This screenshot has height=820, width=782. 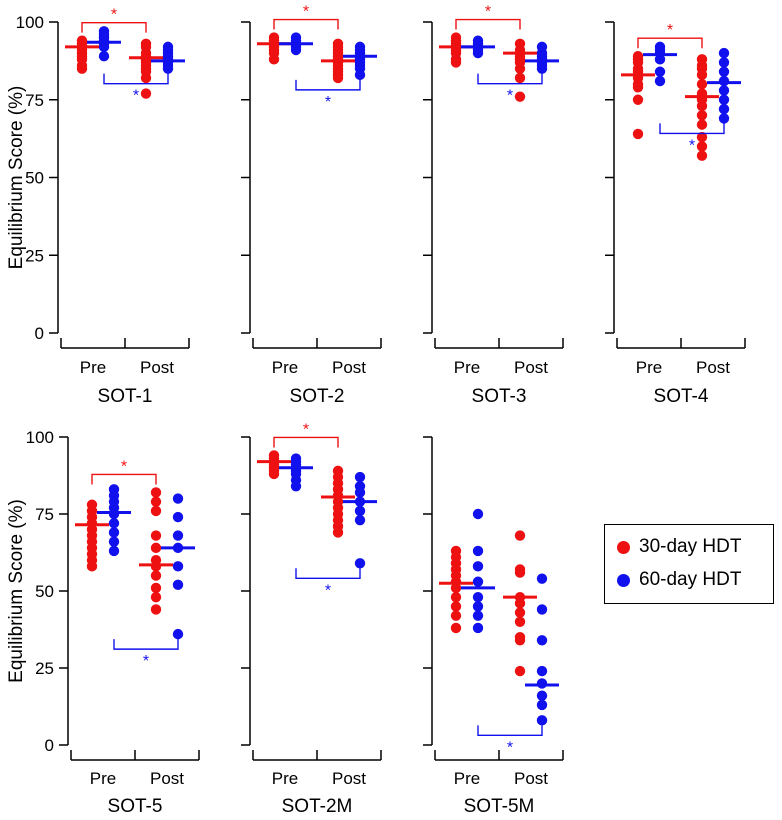 I want to click on y-tick-label: 75, so click(x=44, y=514).